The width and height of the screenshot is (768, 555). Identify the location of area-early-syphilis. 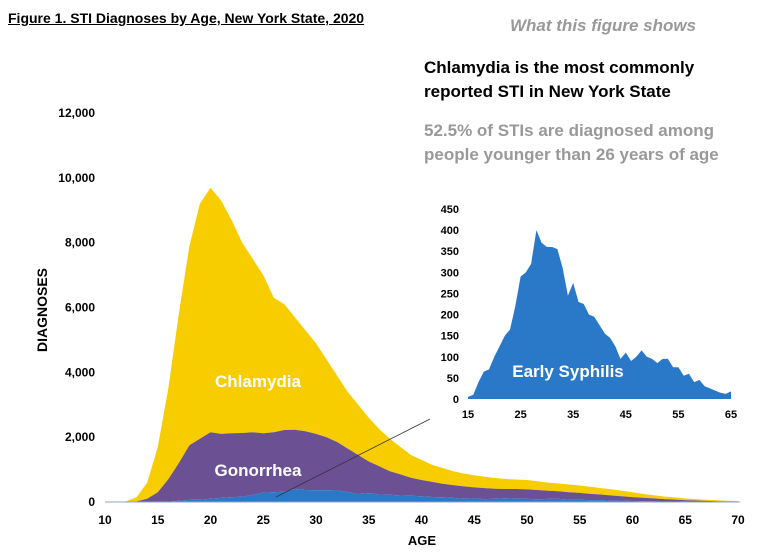
(421, 495).